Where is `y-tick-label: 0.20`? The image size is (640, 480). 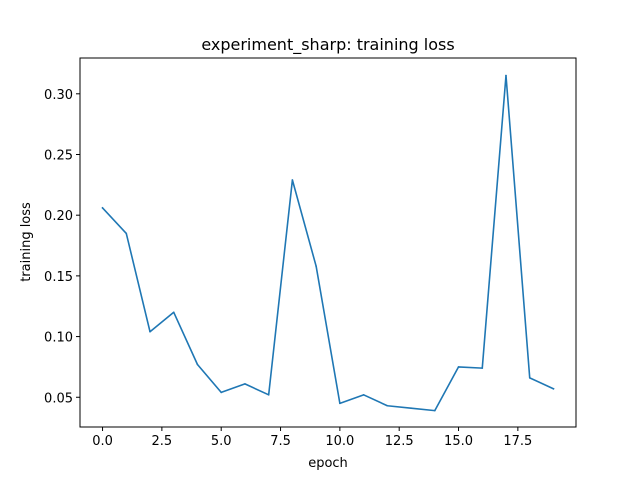
y-tick-label: 0.20 is located at coordinates (58, 216).